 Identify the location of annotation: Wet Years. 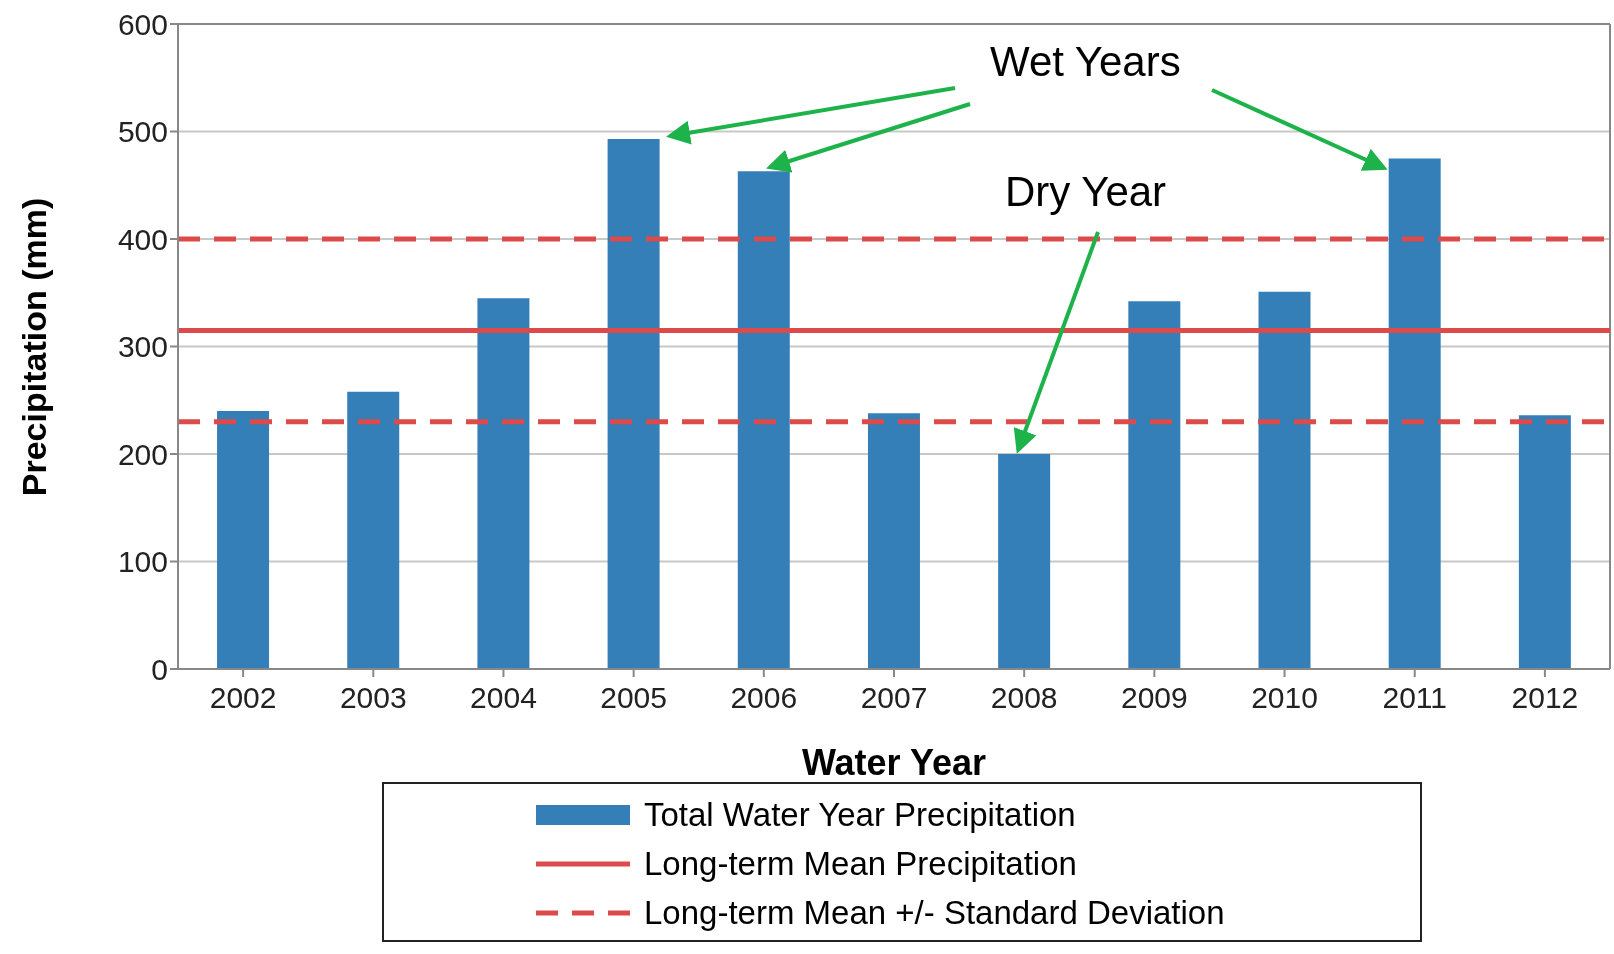
(1085, 62).